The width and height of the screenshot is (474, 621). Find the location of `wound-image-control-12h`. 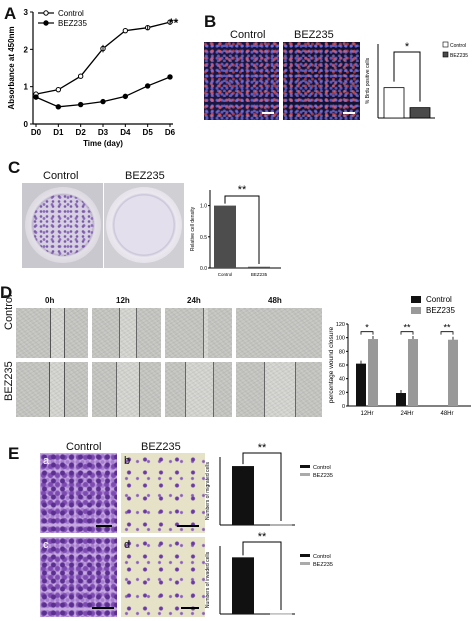

wound-image-control-12h is located at coordinates (126, 333).